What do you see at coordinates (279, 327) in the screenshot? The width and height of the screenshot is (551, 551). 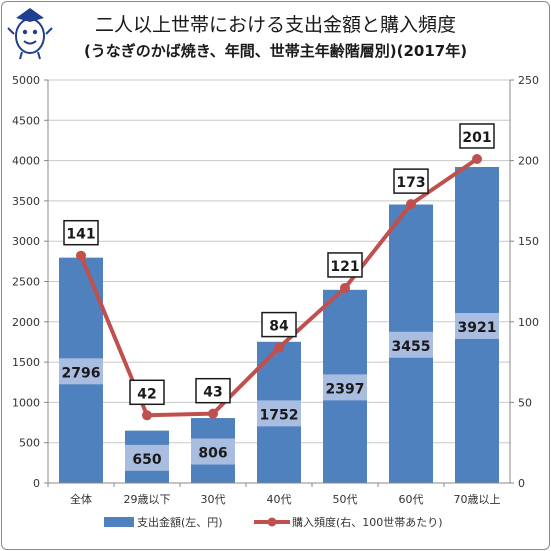 I see `line-value-label: 84` at bounding box center [279, 327].